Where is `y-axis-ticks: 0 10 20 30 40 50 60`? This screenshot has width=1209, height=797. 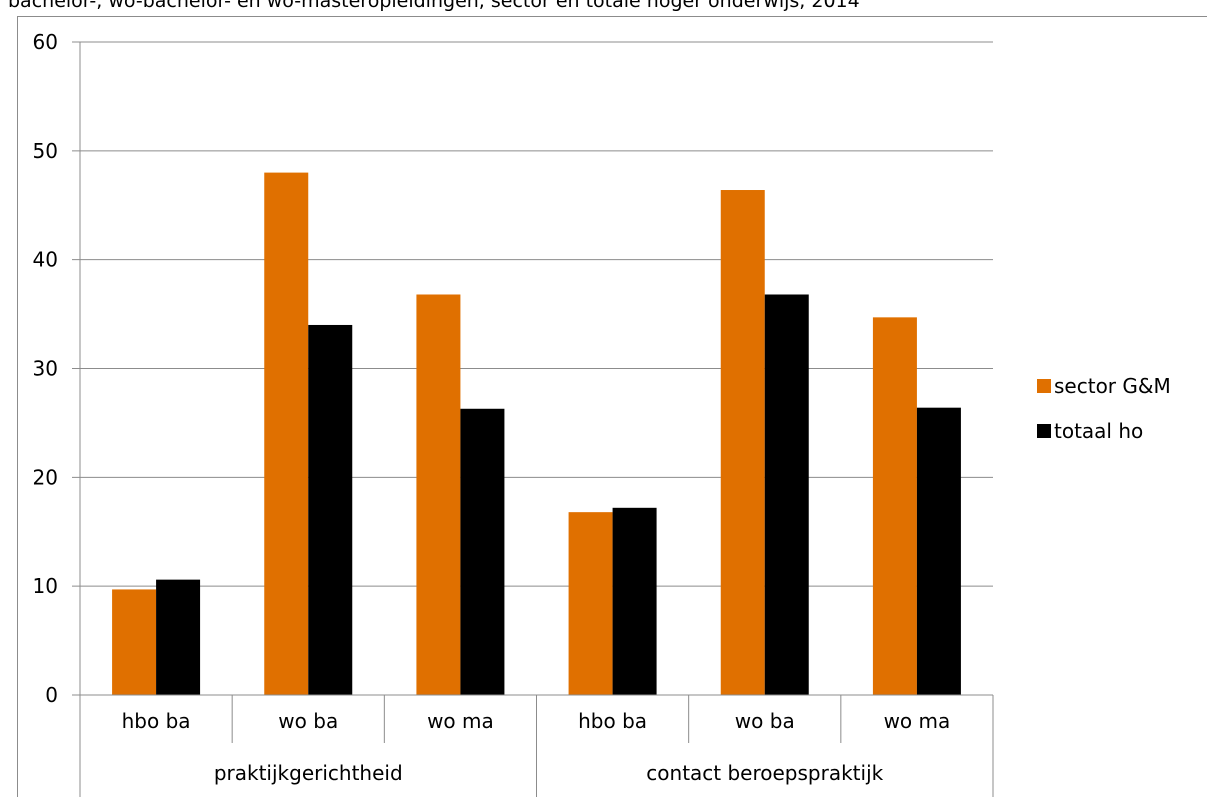 y-axis-ticks: 0 10 20 30 40 50 60 is located at coordinates (45, 368).